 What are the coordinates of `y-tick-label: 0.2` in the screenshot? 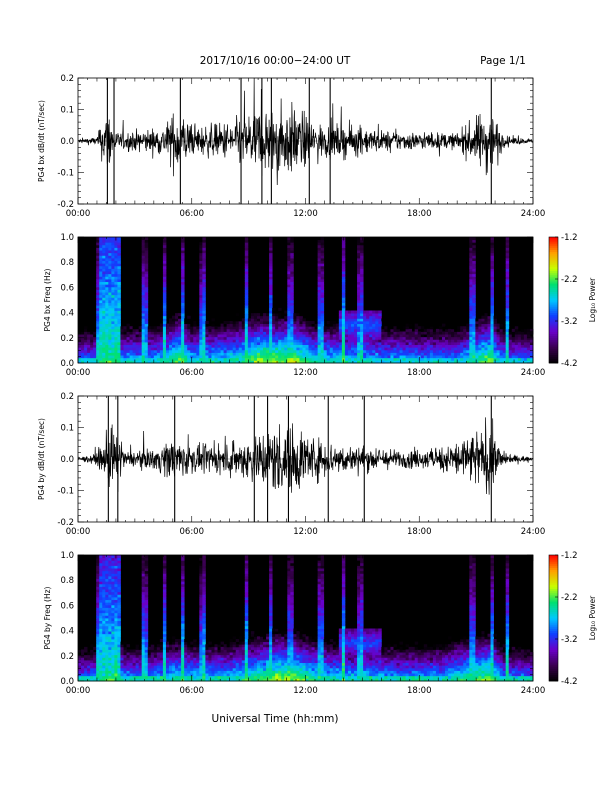 It's located at (67, 397).